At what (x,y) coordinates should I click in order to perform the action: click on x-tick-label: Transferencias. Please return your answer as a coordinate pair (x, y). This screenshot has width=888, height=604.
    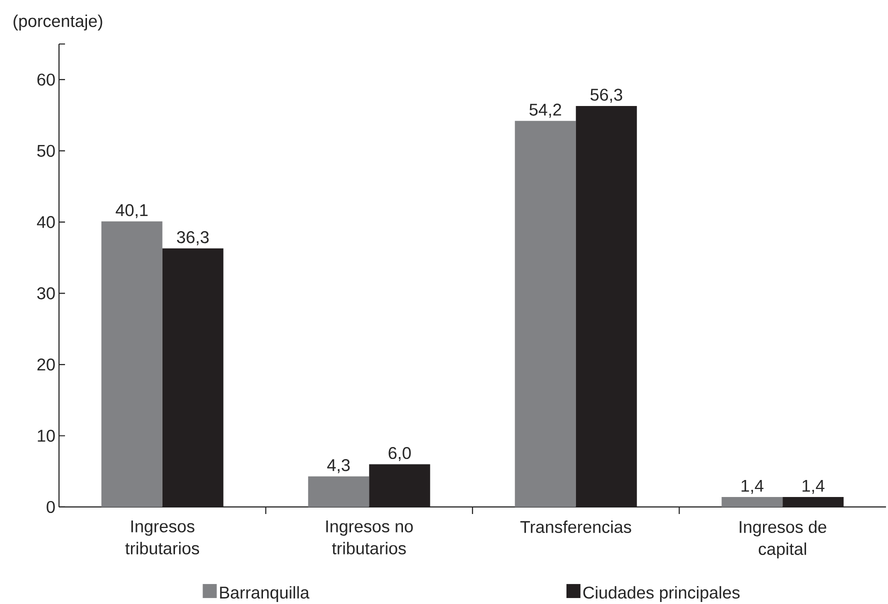
    Looking at the image, I should click on (576, 527).